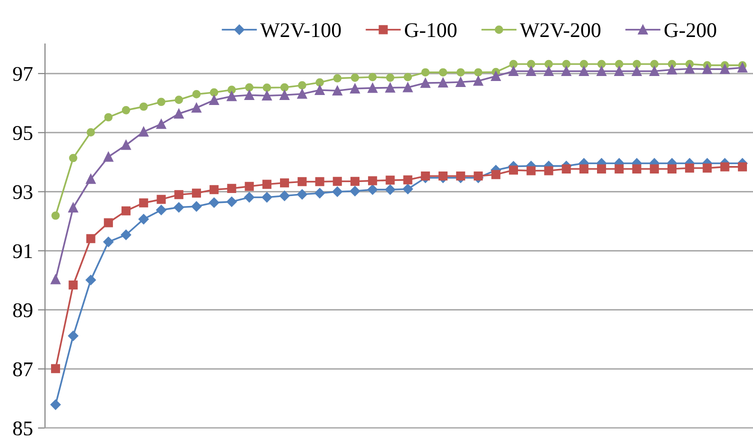  I want to click on legend-label: W2V-200, so click(560, 30).